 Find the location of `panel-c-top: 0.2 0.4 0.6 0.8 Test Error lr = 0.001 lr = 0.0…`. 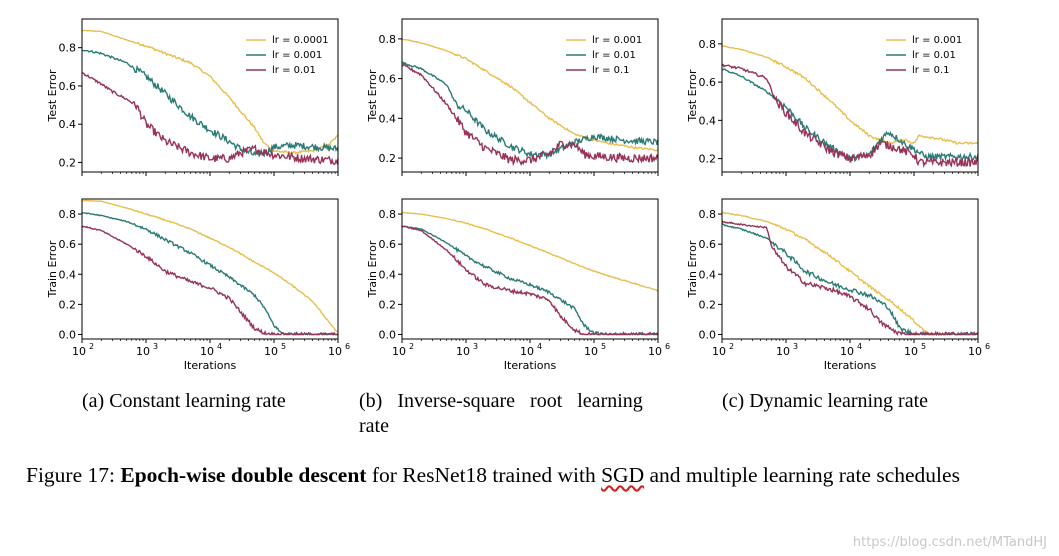

panel-c-top: 0.2 0.4 0.6 0.8 Test Error lr = 0.001 lr = 0.0… is located at coordinates (832, 97).